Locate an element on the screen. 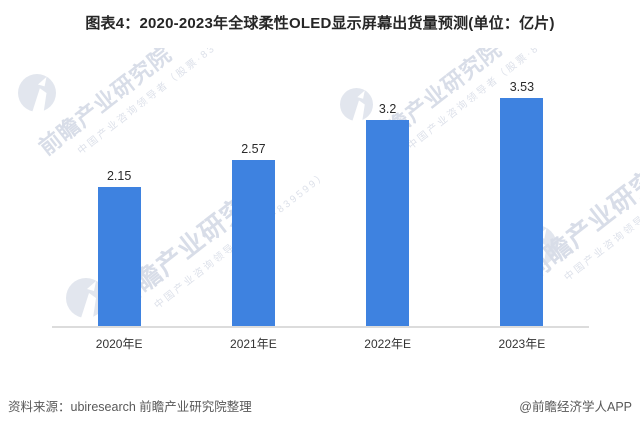 This screenshot has width=640, height=426. bar-value-label: 3.2 is located at coordinates (387, 109).